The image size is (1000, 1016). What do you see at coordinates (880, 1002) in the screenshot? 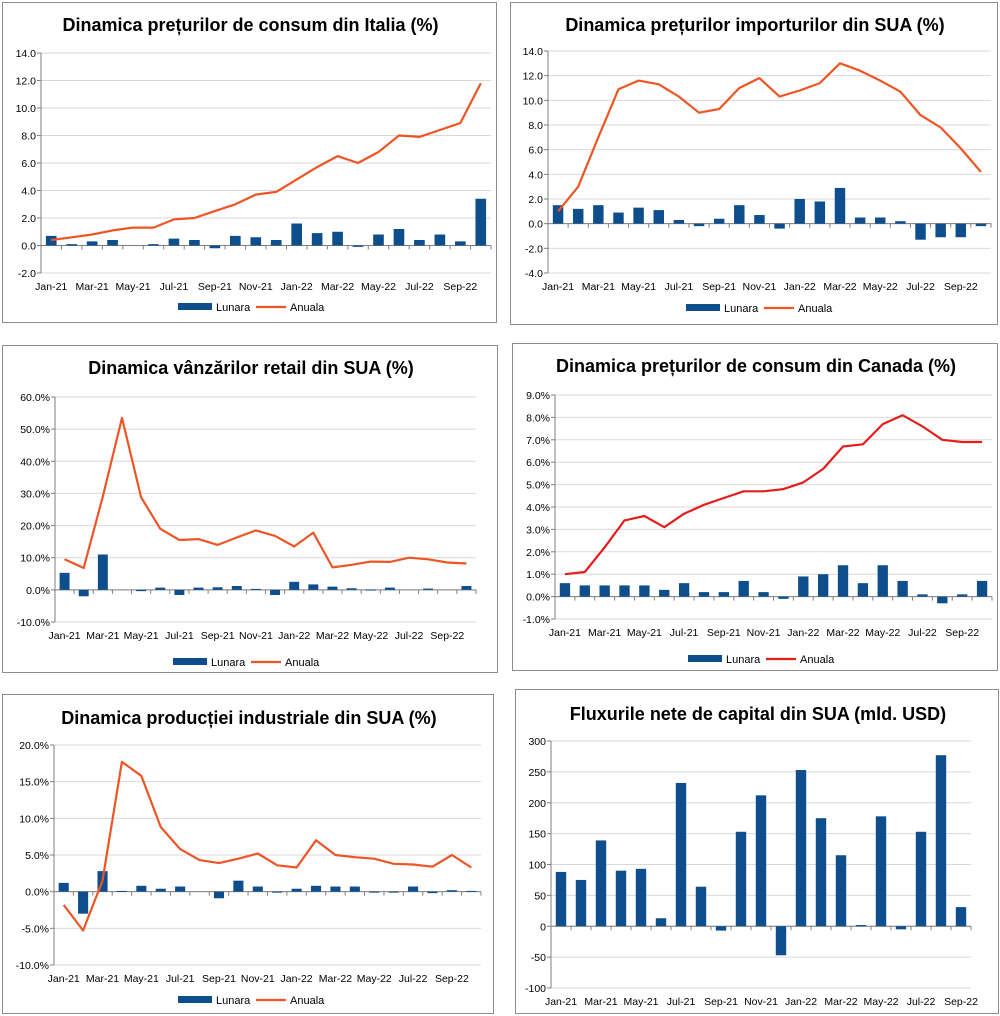
I see `x-tick-label: May-22` at bounding box center [880, 1002].